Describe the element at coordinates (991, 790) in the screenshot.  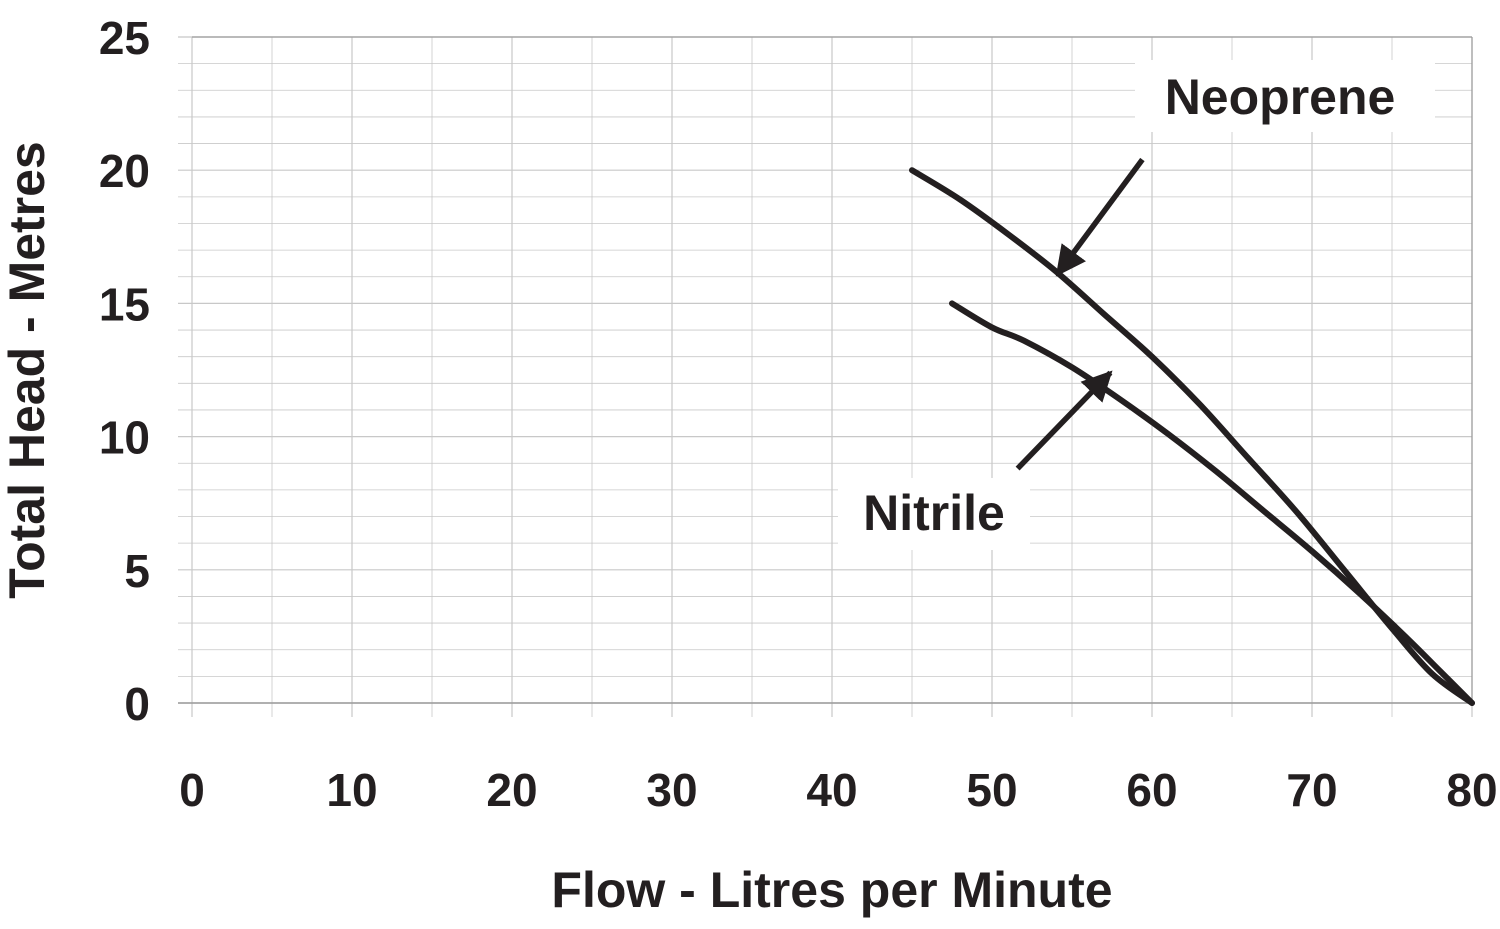
I see `x-tick-label: 50` at that location.